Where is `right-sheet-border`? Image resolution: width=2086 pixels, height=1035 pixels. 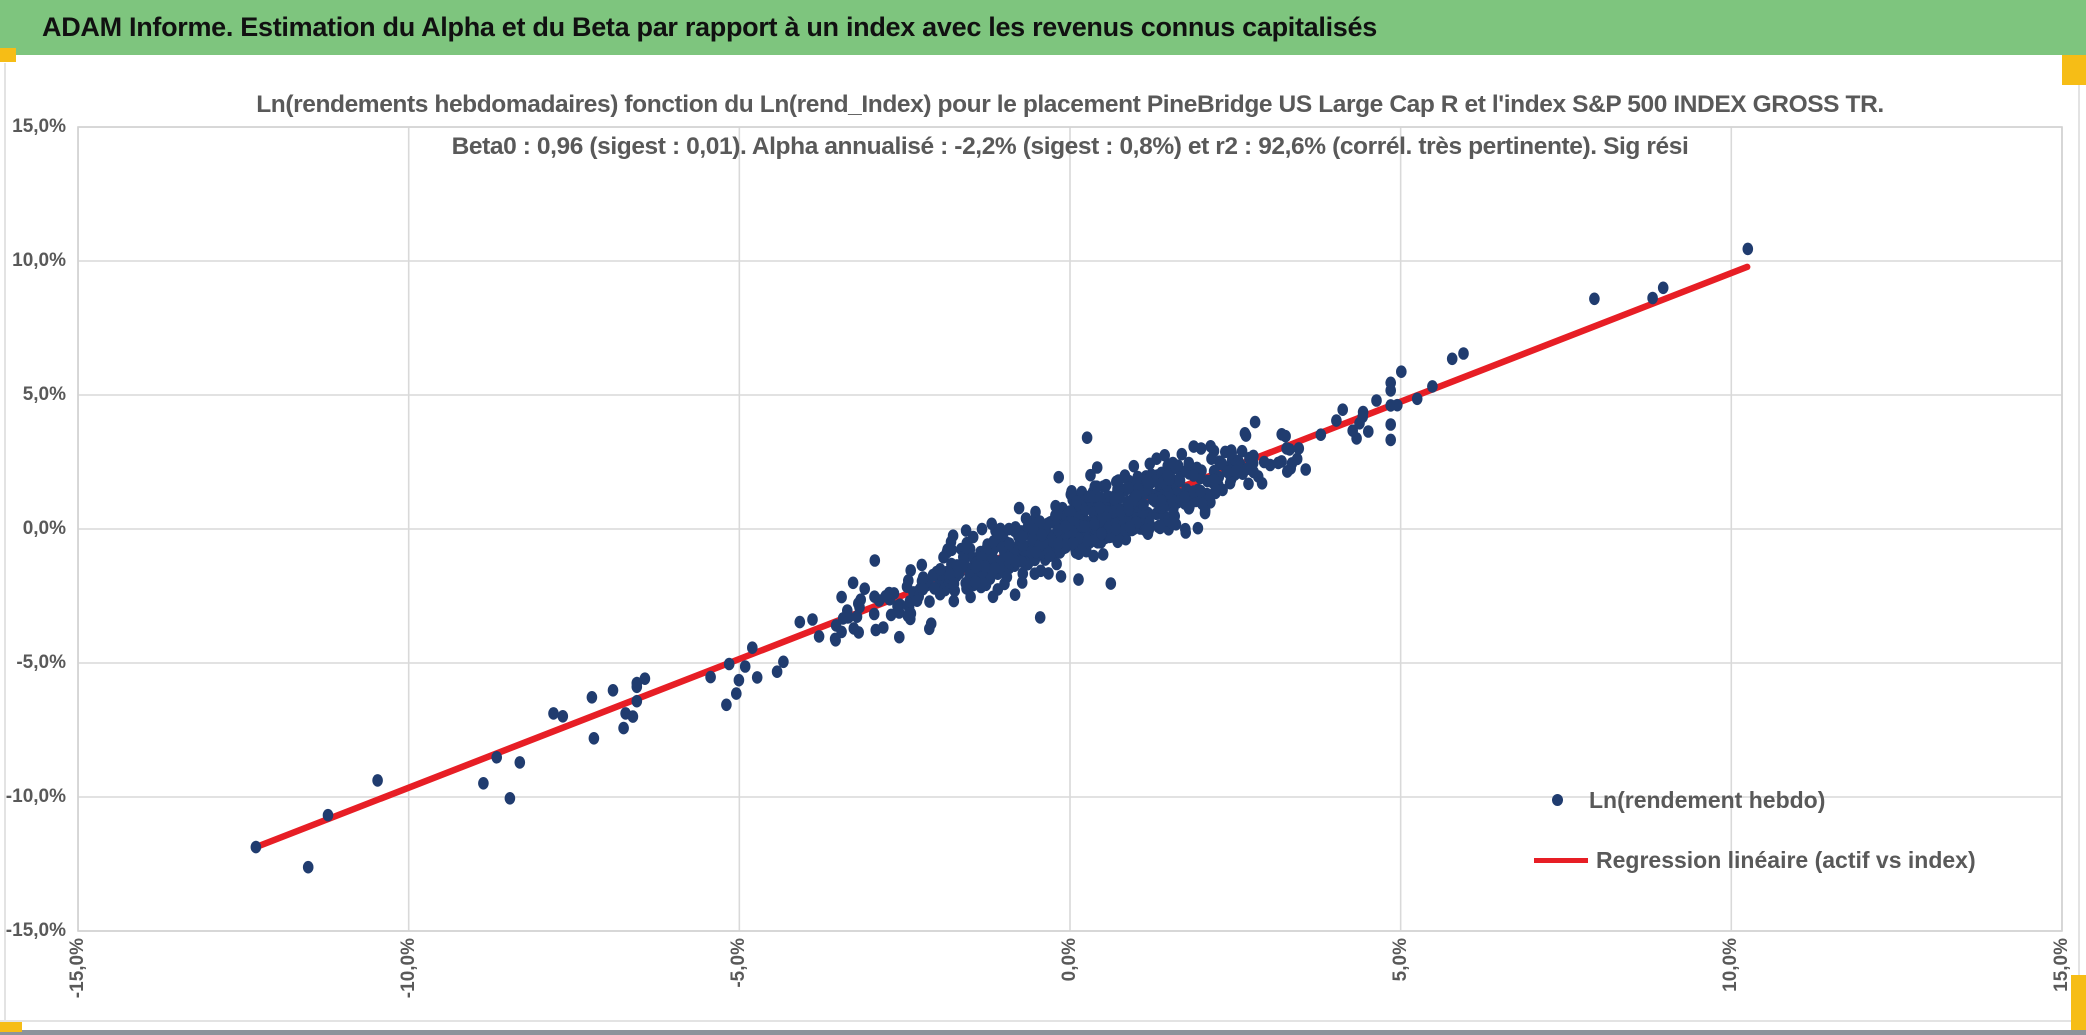
right-sheet-border is located at coordinates (2079, 530).